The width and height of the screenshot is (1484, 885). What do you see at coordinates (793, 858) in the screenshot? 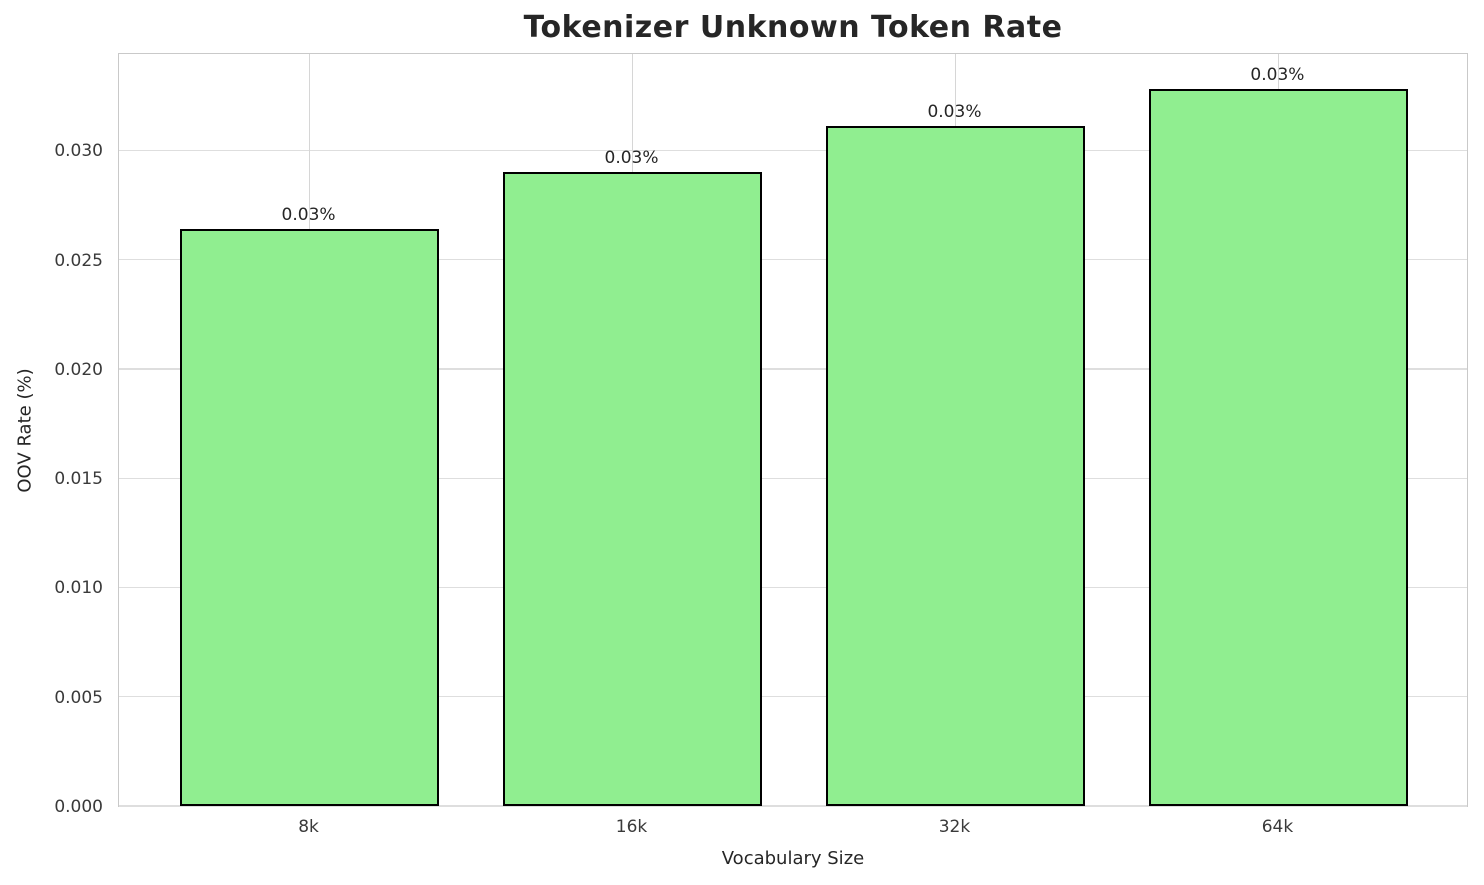
I see `x-axis-title: Vocabulary Size` at bounding box center [793, 858].